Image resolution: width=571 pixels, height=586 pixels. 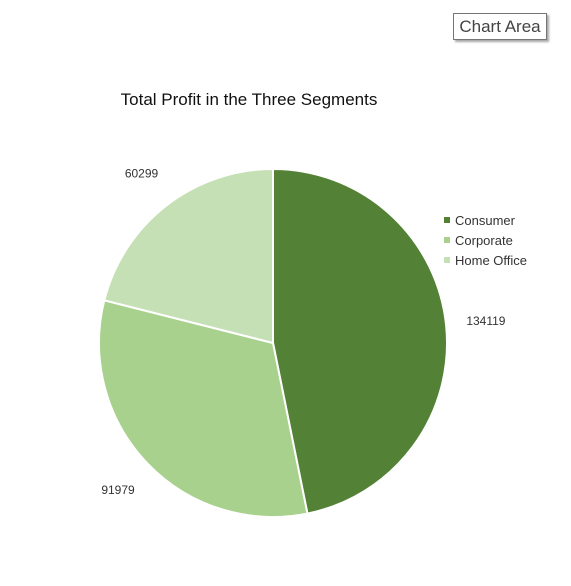 I want to click on legend-swatch-corporate, so click(x=447, y=240).